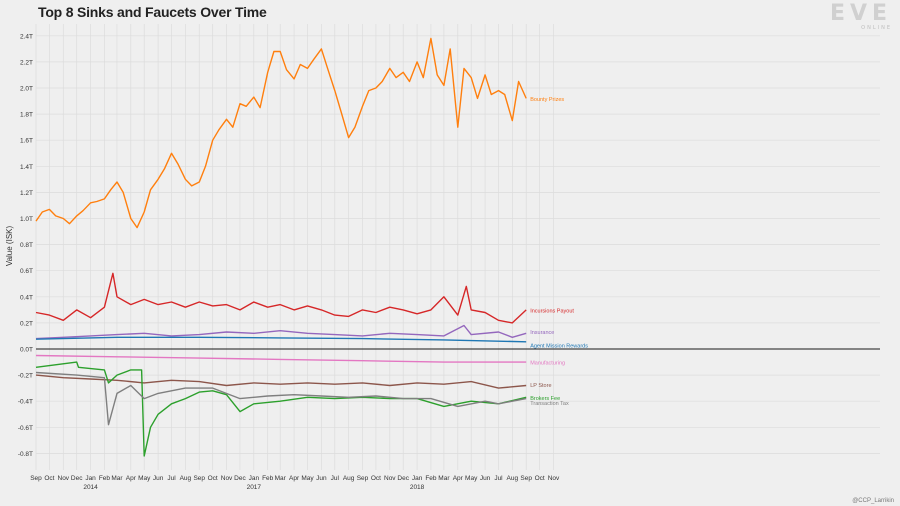 This screenshot has height=506, width=900. Describe the element at coordinates (876, 28) in the screenshot. I see `logo-sub: ONLINE` at that location.